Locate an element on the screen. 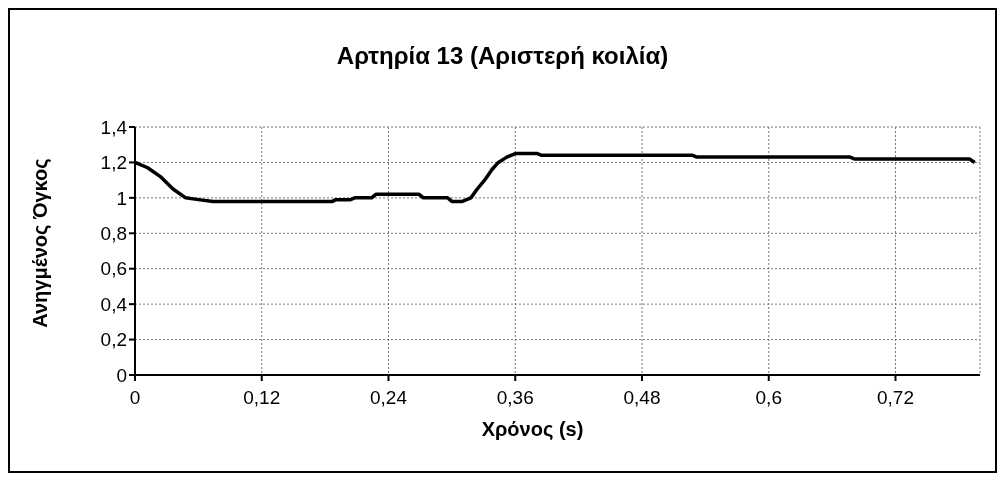 The image size is (1005, 477). y-tick-label: 1 is located at coordinates (121, 198).